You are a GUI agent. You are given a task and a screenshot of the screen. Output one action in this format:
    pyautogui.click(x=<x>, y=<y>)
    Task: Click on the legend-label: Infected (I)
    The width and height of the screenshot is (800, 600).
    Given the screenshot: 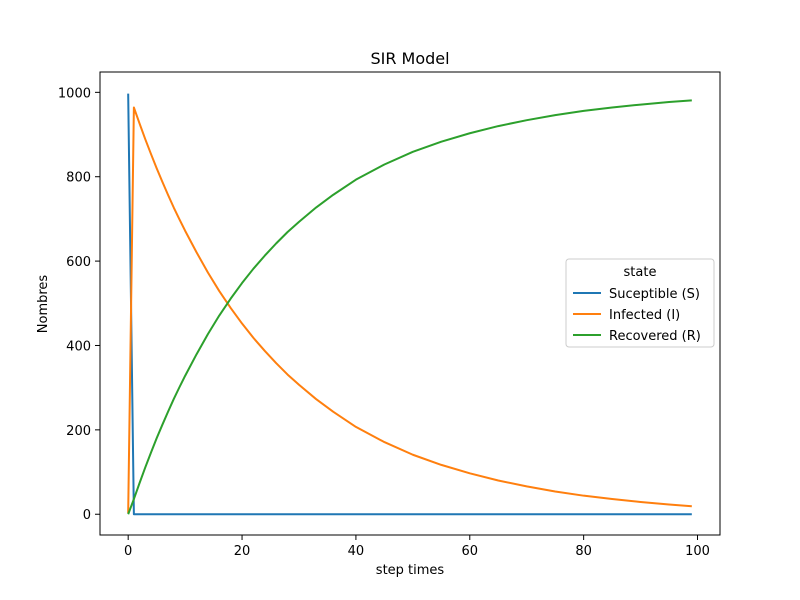 What is the action you would take?
    pyautogui.click(x=644, y=315)
    